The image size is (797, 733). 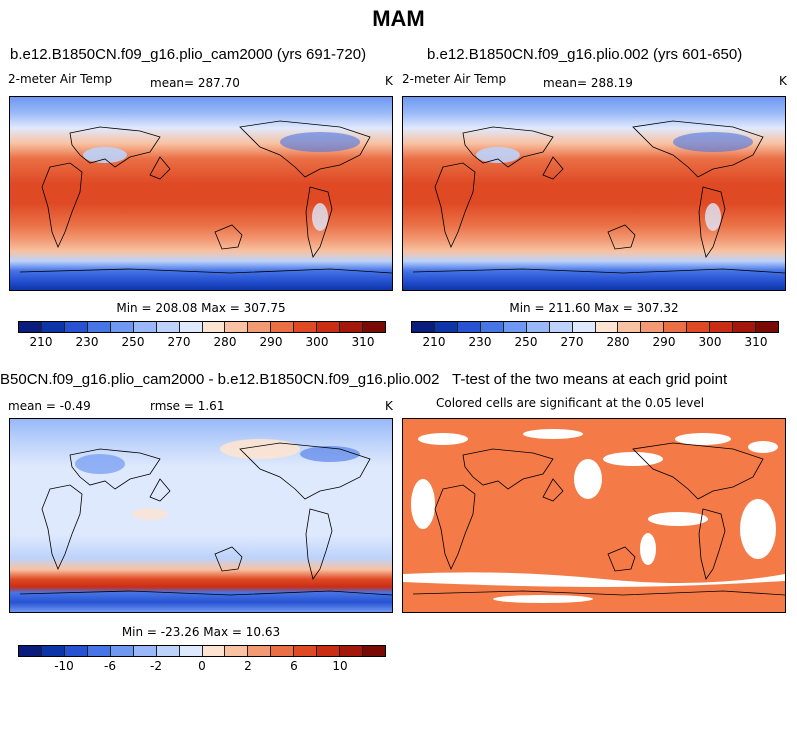 What do you see at coordinates (133, 342) in the screenshot?
I see `panel1-tick: 250` at bounding box center [133, 342].